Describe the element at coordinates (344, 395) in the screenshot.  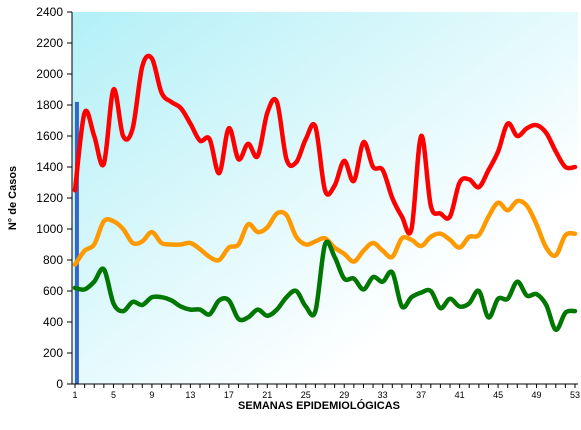
I see `x-tick-label: 29` at that location.